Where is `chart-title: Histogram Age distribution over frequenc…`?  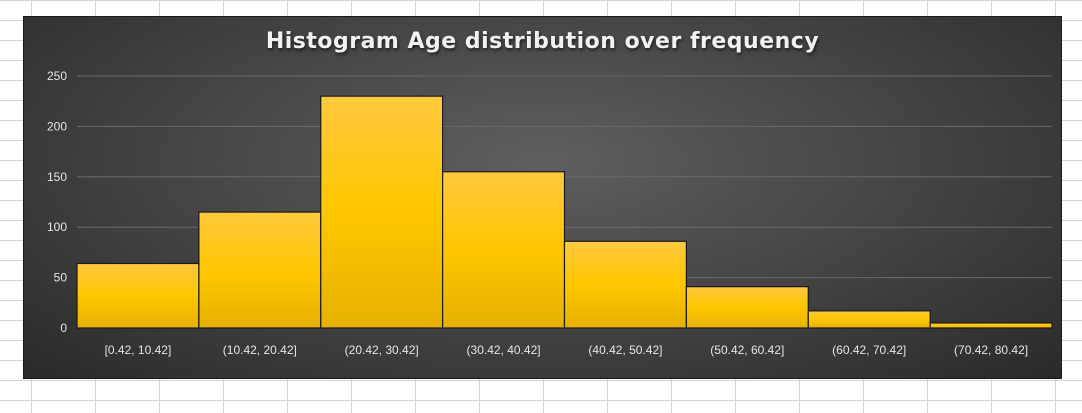 chart-title: Histogram Age distribution over frequenc… is located at coordinates (542, 41).